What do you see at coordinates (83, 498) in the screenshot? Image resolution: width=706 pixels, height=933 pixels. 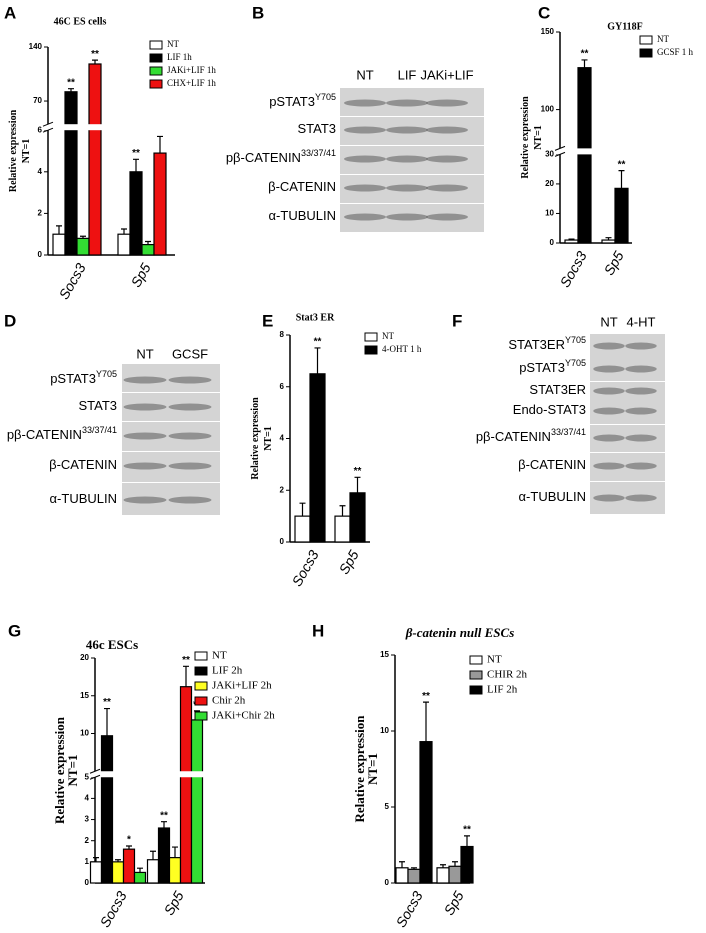 I see `row-label-text: α-TUBULIN` at bounding box center [83, 498].